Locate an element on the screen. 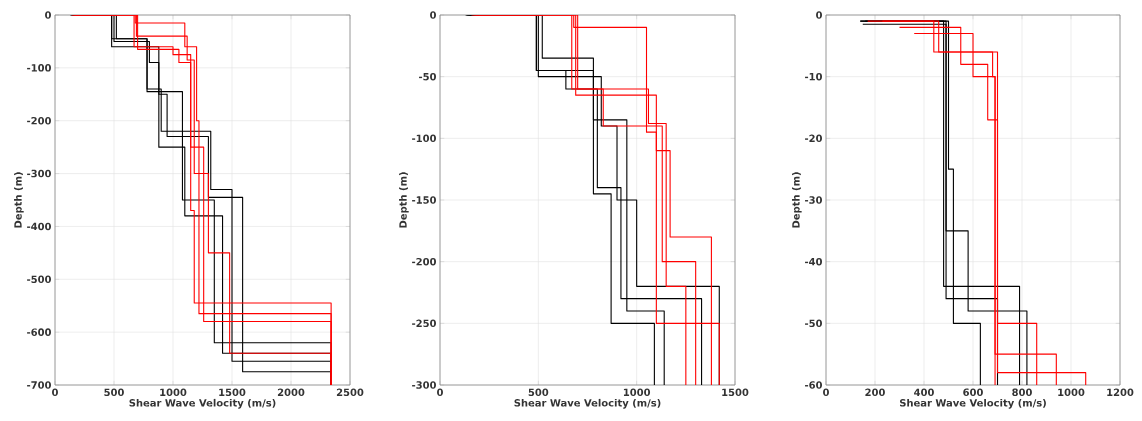 Image resolution: width=1142 pixels, height=421 pixels. y-tick-label: -700 is located at coordinates (39, 385).